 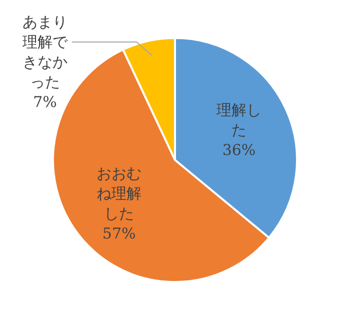 What do you see at coordinates (45, 52) in the screenshot?
I see `slice-label: あまり理解できなかった` at bounding box center [45, 52].